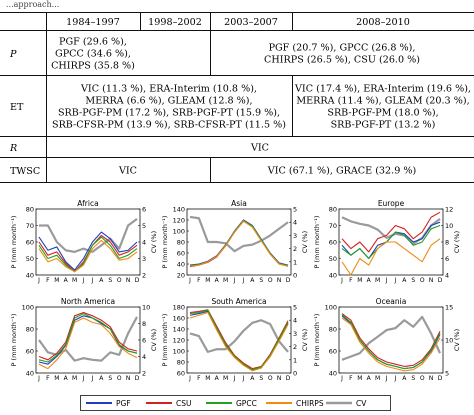  Describe the element at coordinates (449, 210) in the screenshot. I see `y2-tick-label: 12` at that location.